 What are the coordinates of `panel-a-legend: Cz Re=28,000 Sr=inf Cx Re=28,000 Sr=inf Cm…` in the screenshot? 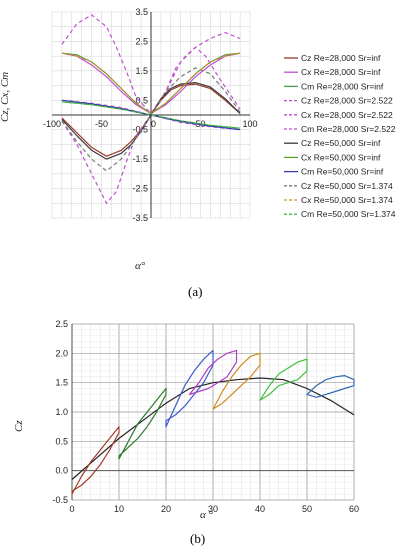 It's located at (340, 136).